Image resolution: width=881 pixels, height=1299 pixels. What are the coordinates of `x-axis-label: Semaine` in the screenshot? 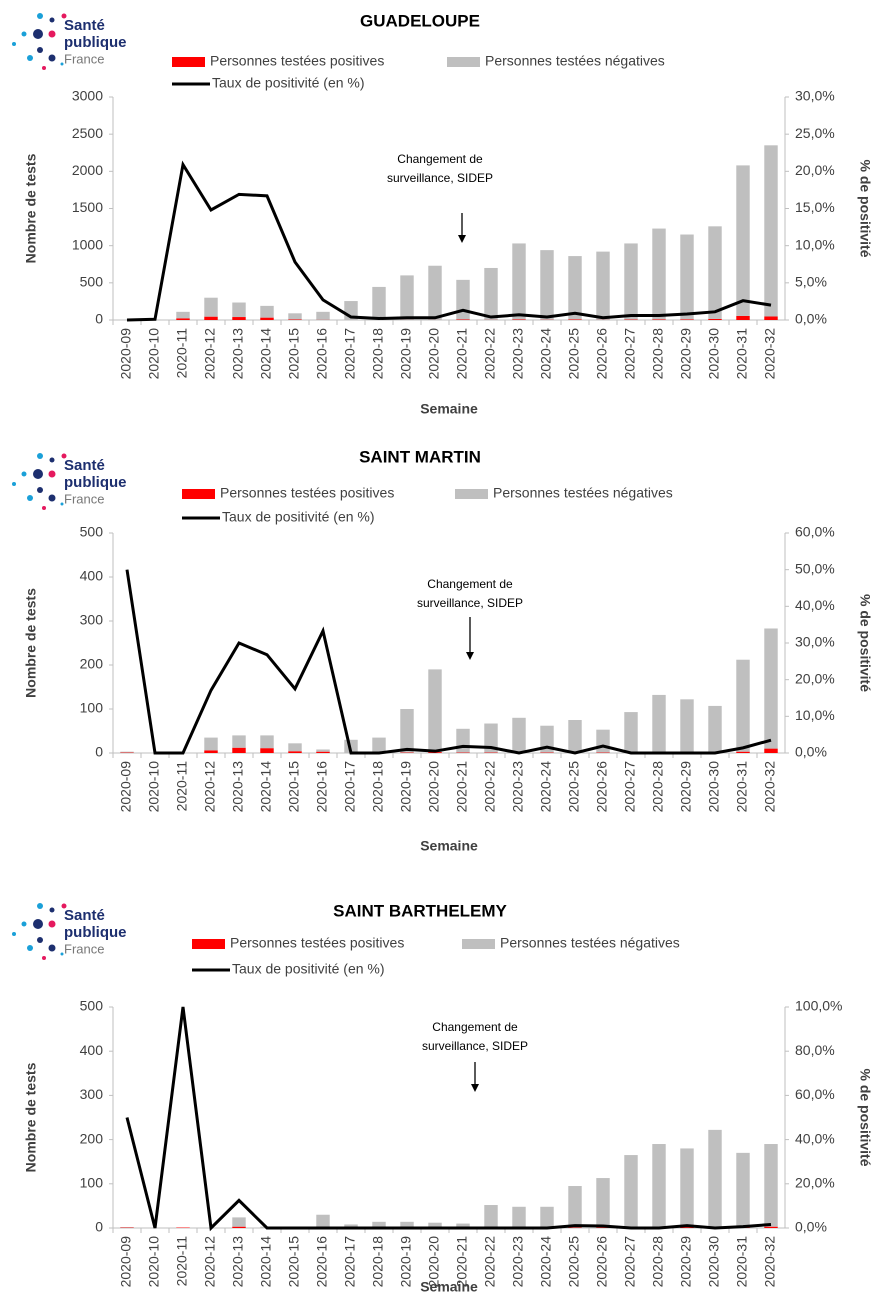 It's located at (449, 409).